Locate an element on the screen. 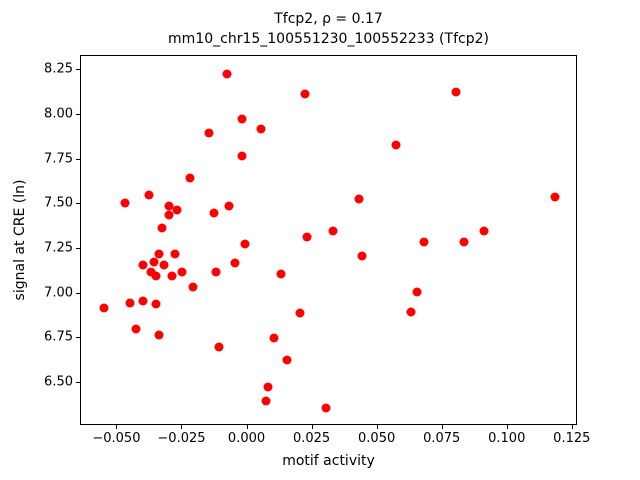 Image resolution: width=640 pixels, height=480 pixels. y-tick-label: 7.50 is located at coordinates (58, 203).